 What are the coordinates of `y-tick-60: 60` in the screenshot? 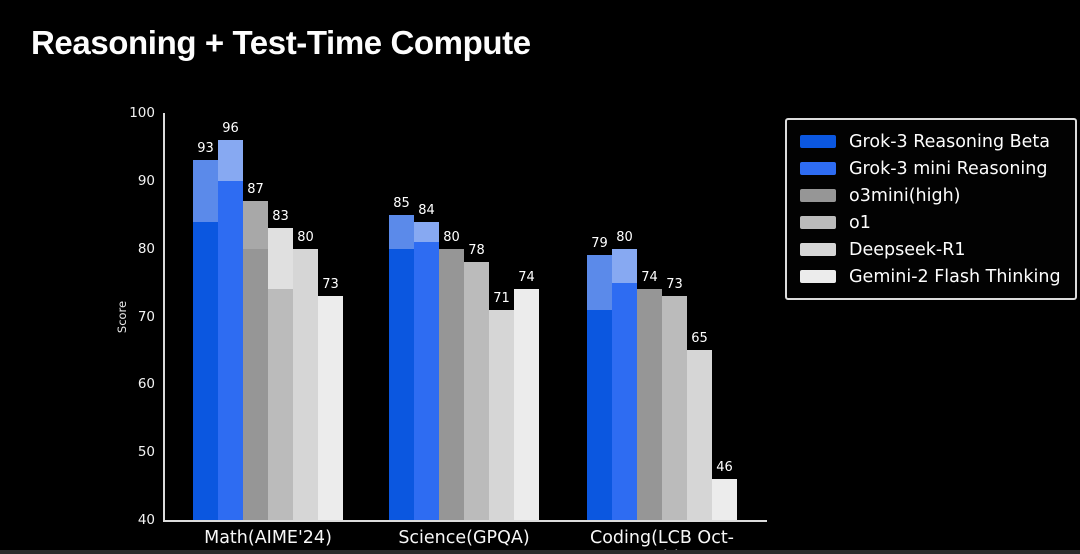 It's located at (146, 384).